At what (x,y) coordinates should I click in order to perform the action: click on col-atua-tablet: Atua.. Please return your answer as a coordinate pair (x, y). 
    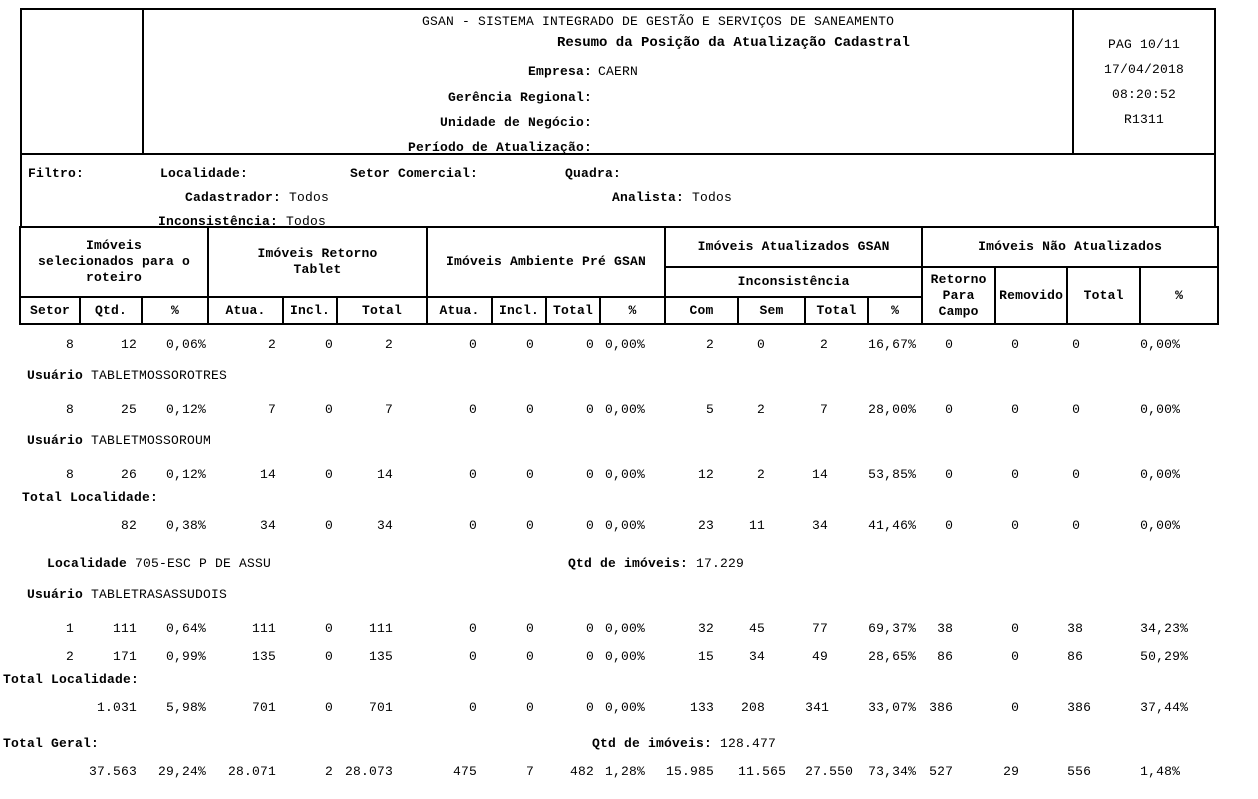
    Looking at the image, I should click on (245, 310).